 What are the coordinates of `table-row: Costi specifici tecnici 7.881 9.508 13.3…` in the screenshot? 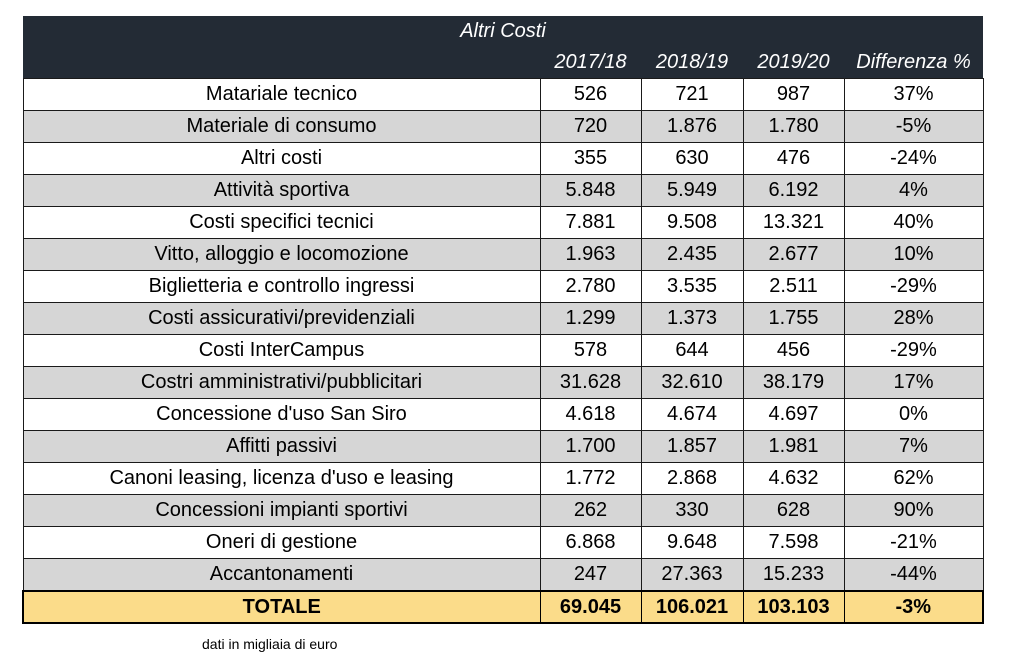 It's located at (503, 222).